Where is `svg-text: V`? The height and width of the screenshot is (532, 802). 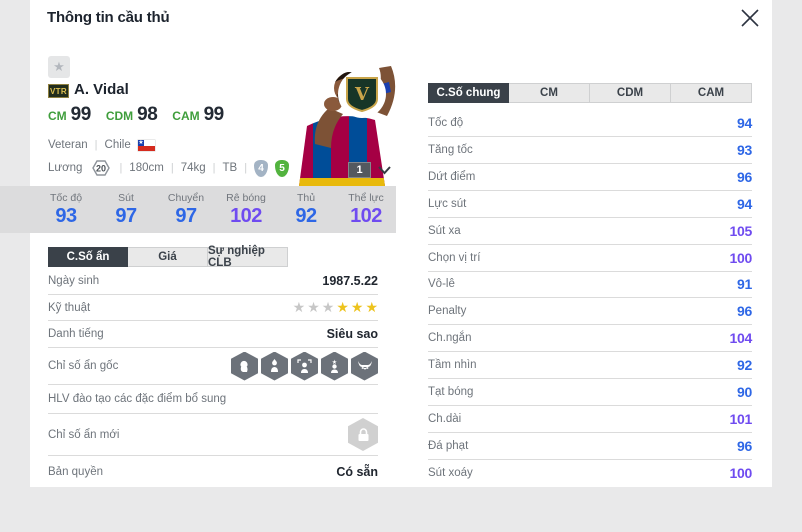
svg-text: V is located at coordinates (362, 94).